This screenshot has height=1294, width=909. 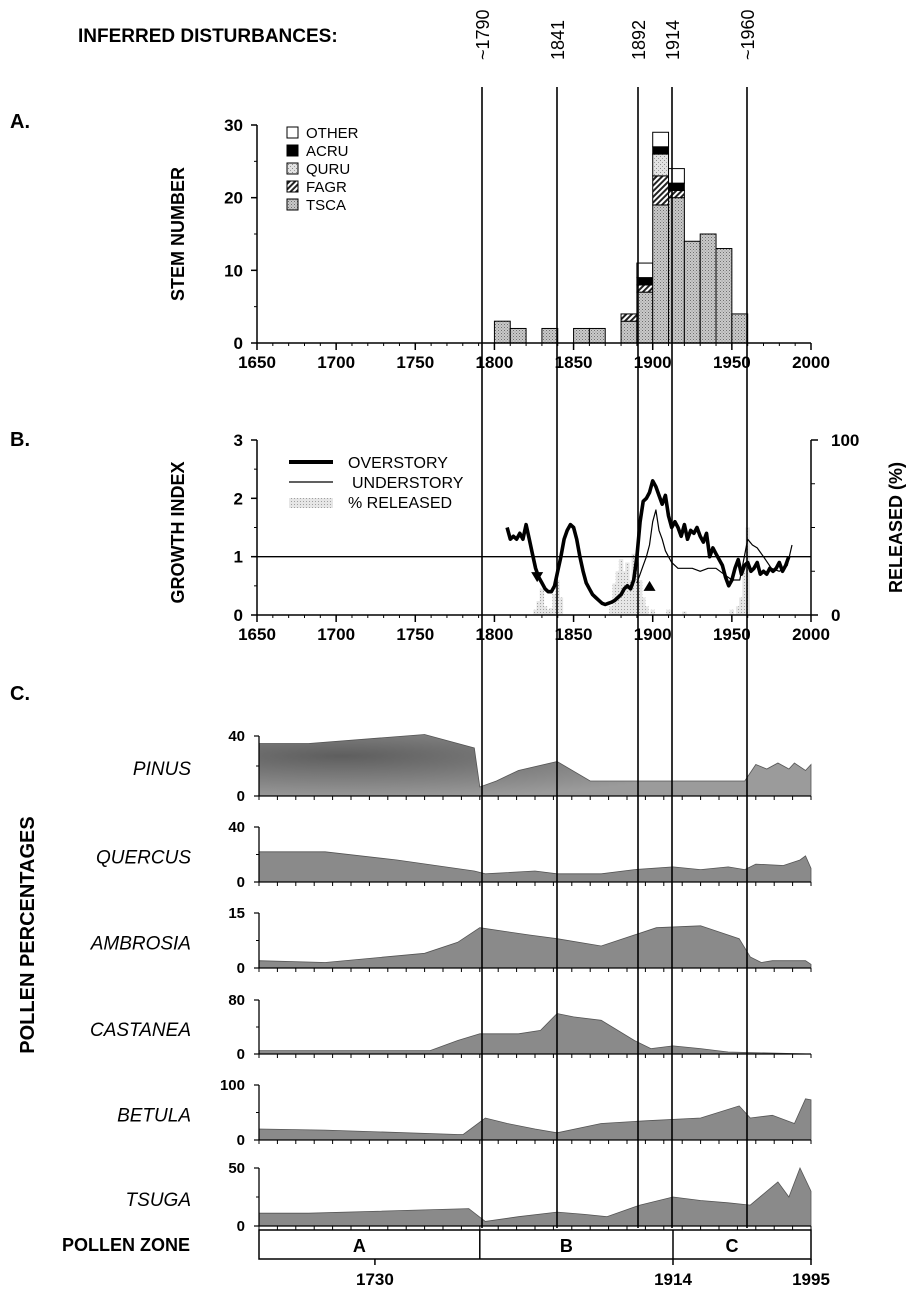 What do you see at coordinates (292, 132) in the screenshot?
I see `legend-swatch-other` at bounding box center [292, 132].